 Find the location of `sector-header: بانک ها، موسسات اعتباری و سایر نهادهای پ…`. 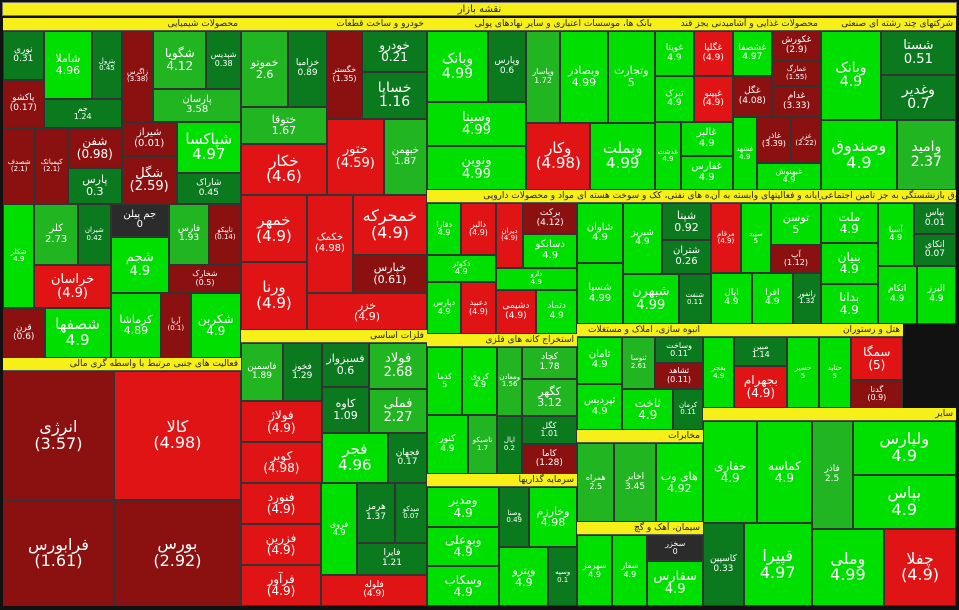

sector-header: بانک ها، موسسات اعتباری و سایر نهادهای پ… is located at coordinates (541, 24).